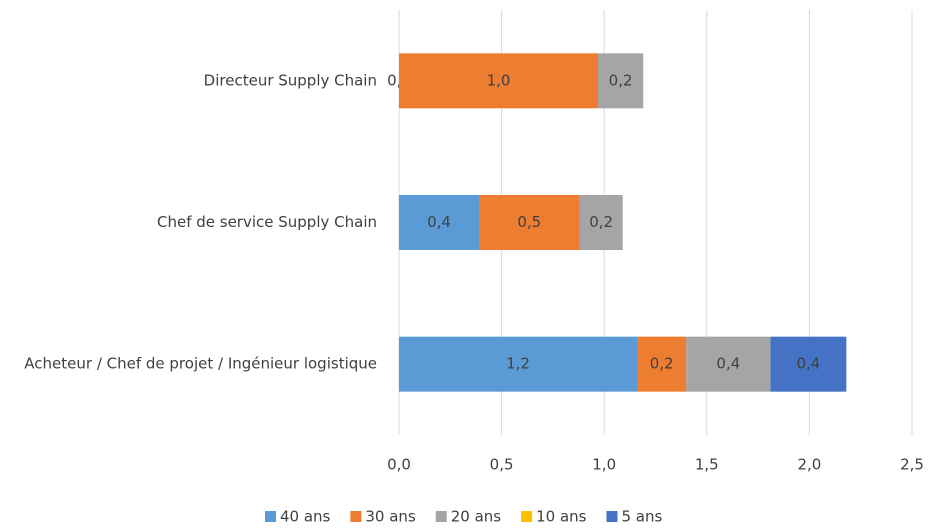  I want to click on x-tick-label: 0,5, so click(502, 465).